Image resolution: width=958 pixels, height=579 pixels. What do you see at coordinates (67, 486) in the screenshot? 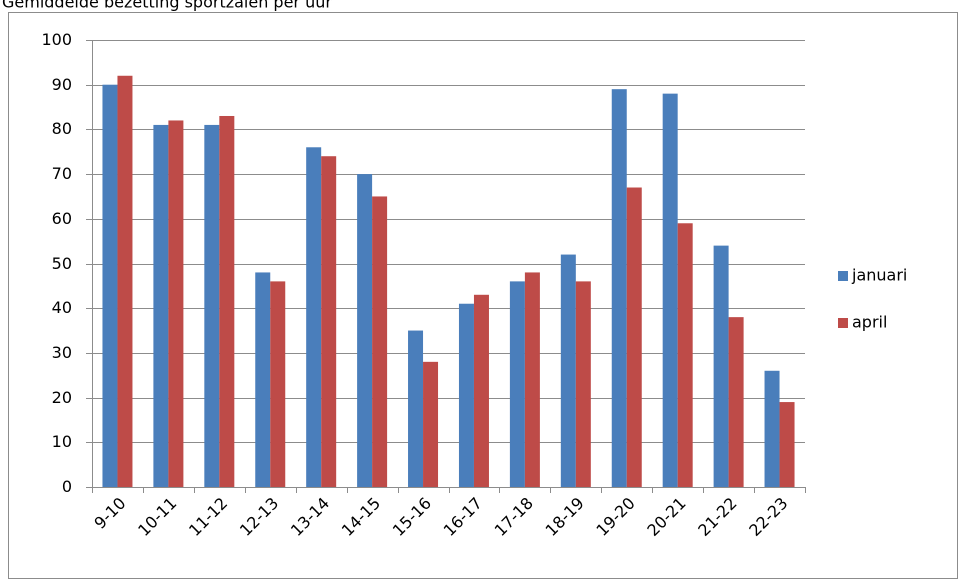
I see `y-tick-label: 0` at bounding box center [67, 486].